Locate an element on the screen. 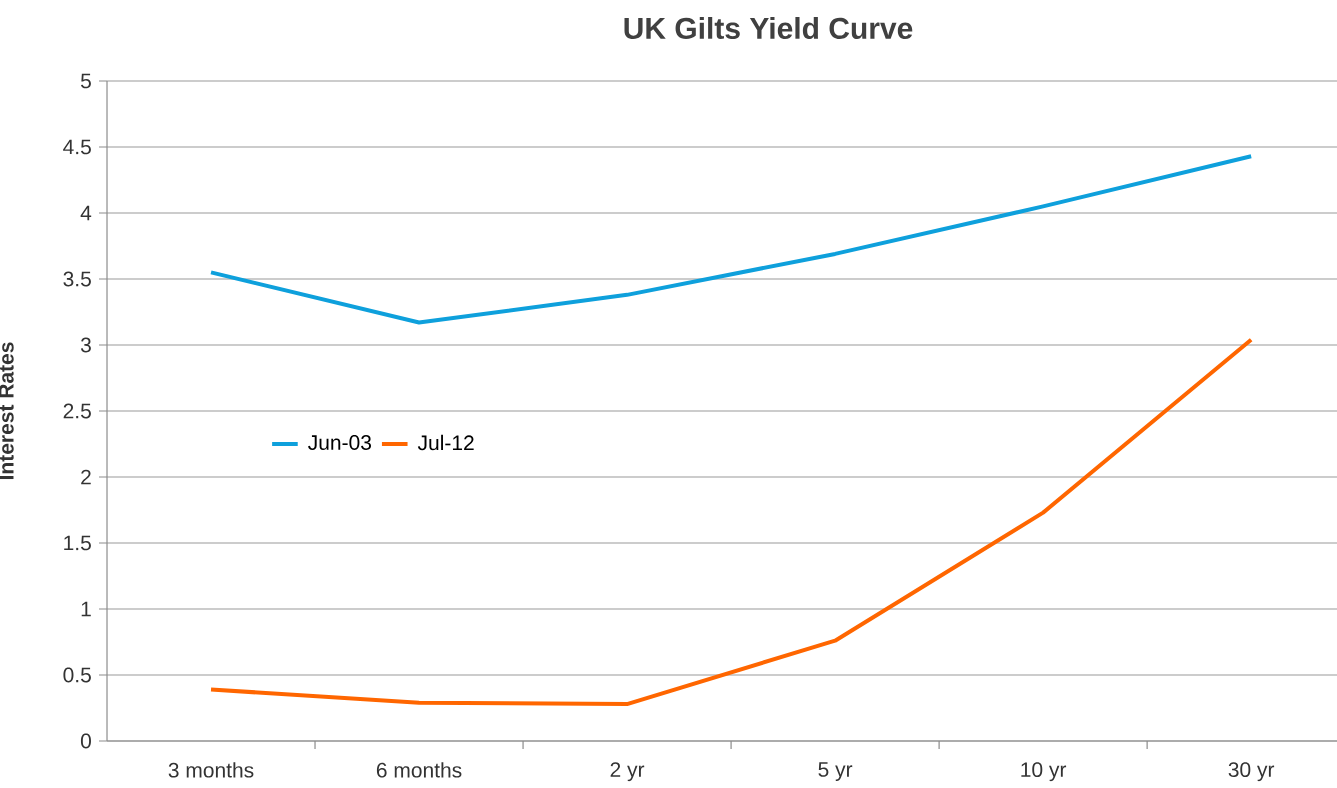 Image resolution: width=1337 pixels, height=788 pixels. x-tick-label: 30 yr is located at coordinates (1251, 772).